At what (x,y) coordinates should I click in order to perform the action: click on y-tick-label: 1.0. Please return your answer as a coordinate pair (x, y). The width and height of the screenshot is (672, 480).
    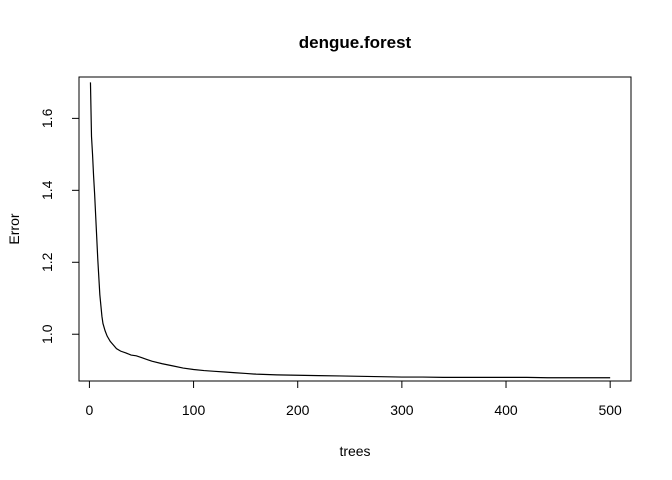
    Looking at the image, I should click on (47, 334).